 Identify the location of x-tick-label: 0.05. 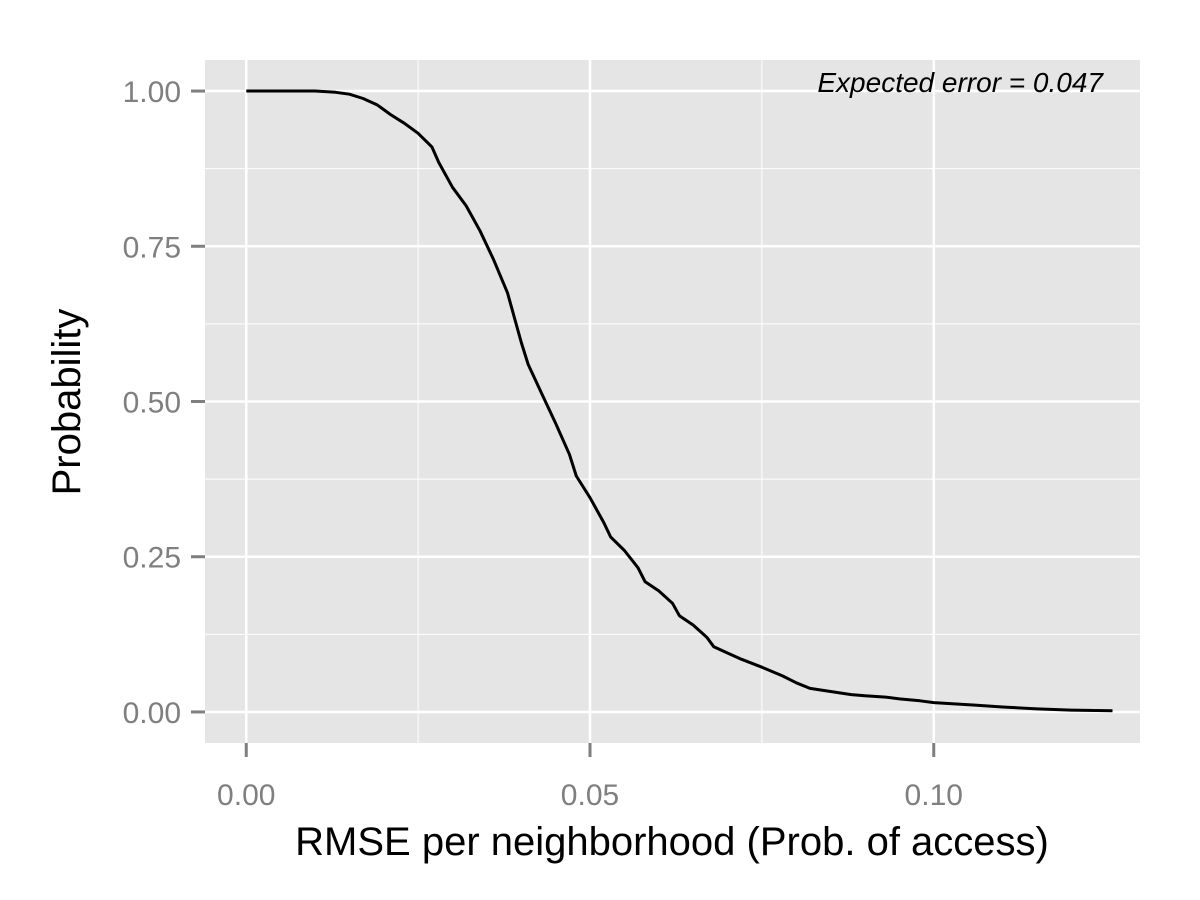
(590, 795).